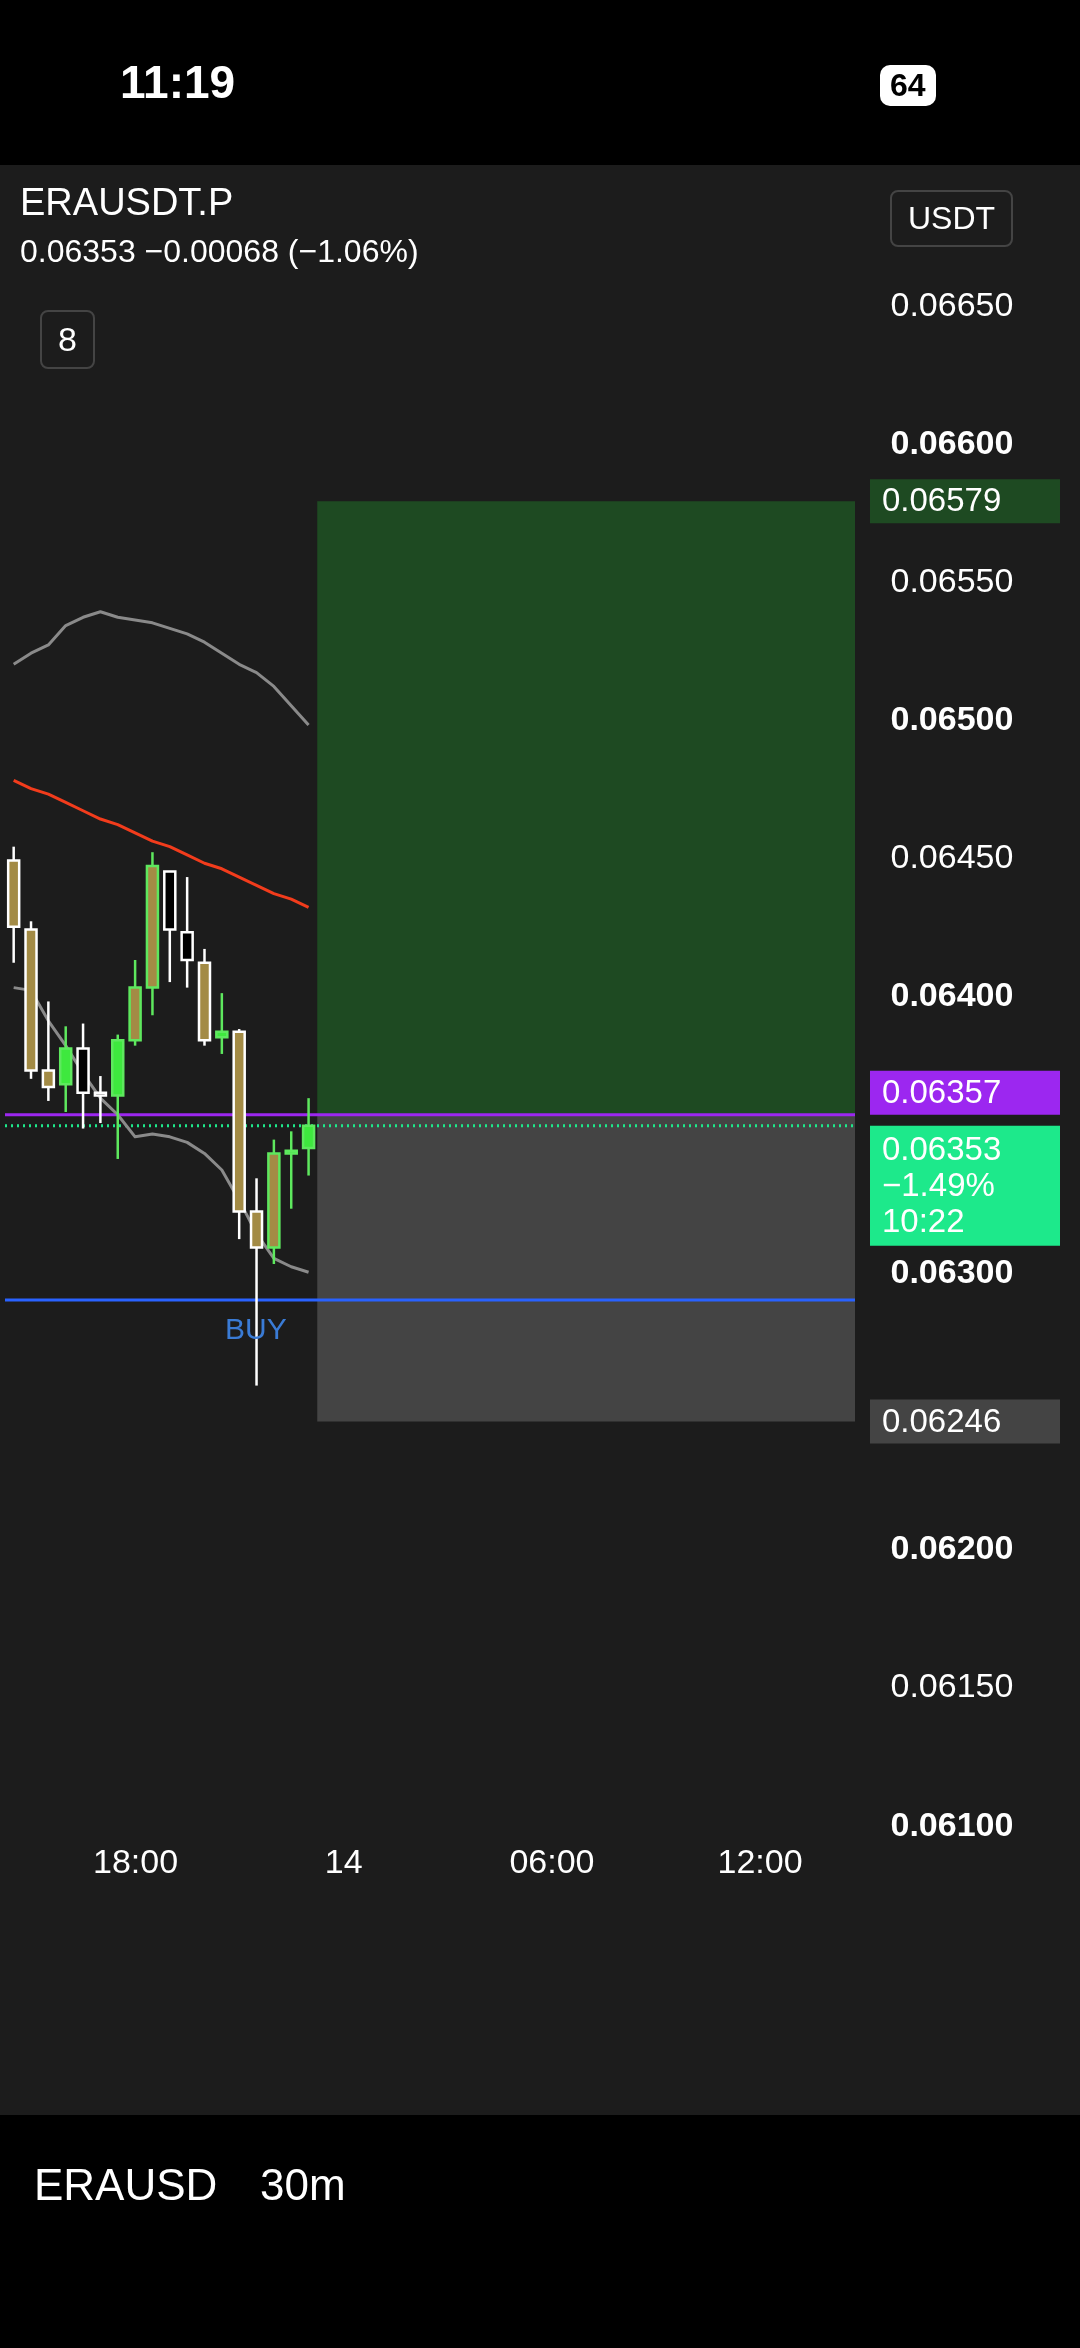 The height and width of the screenshot is (2348, 1080). I want to click on band-label: 0.06579, so click(942, 500).